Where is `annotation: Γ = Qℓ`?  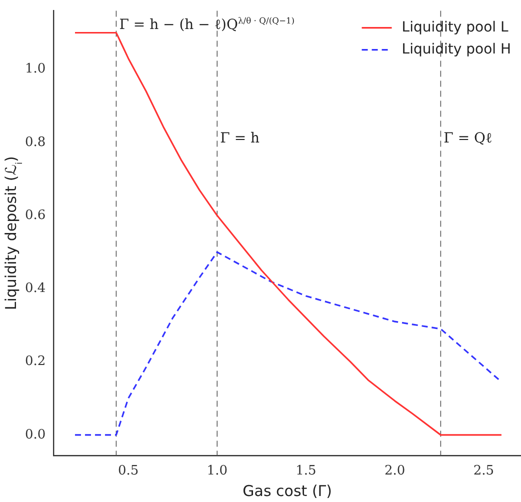
annotation: Γ = Qℓ is located at coordinates (468, 138).